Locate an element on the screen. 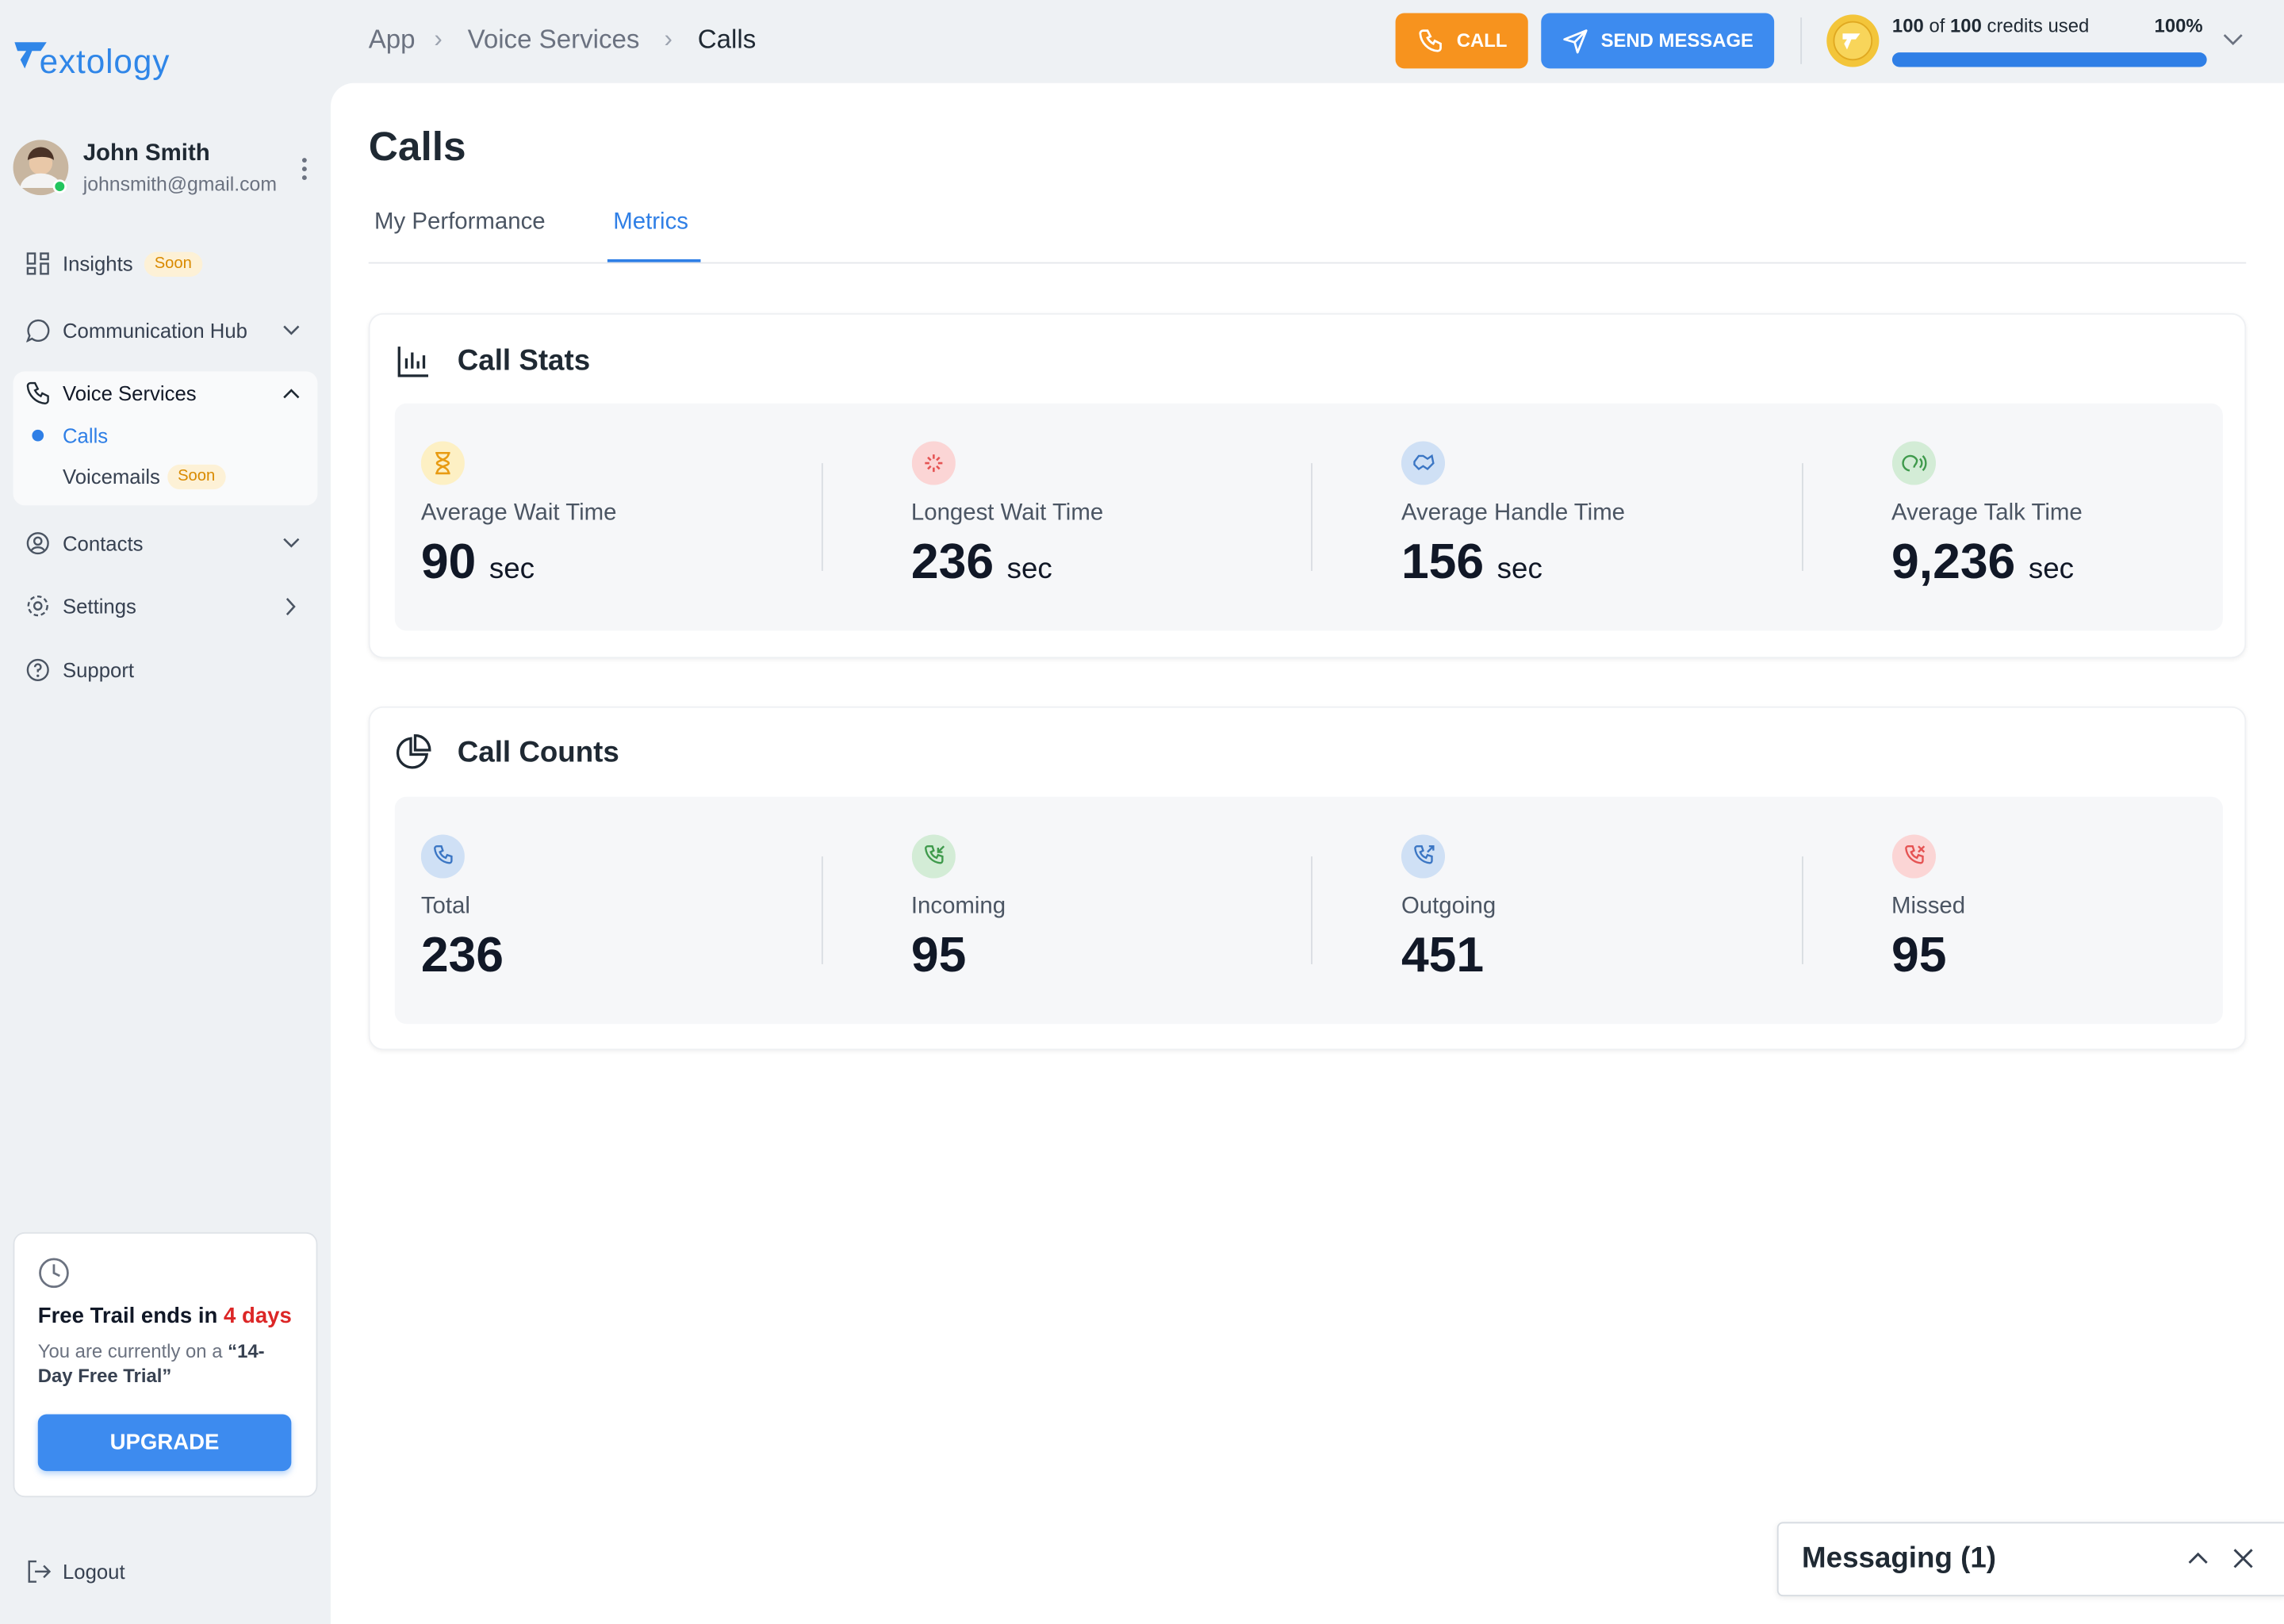  metric-label: Total is located at coordinates (445, 907).